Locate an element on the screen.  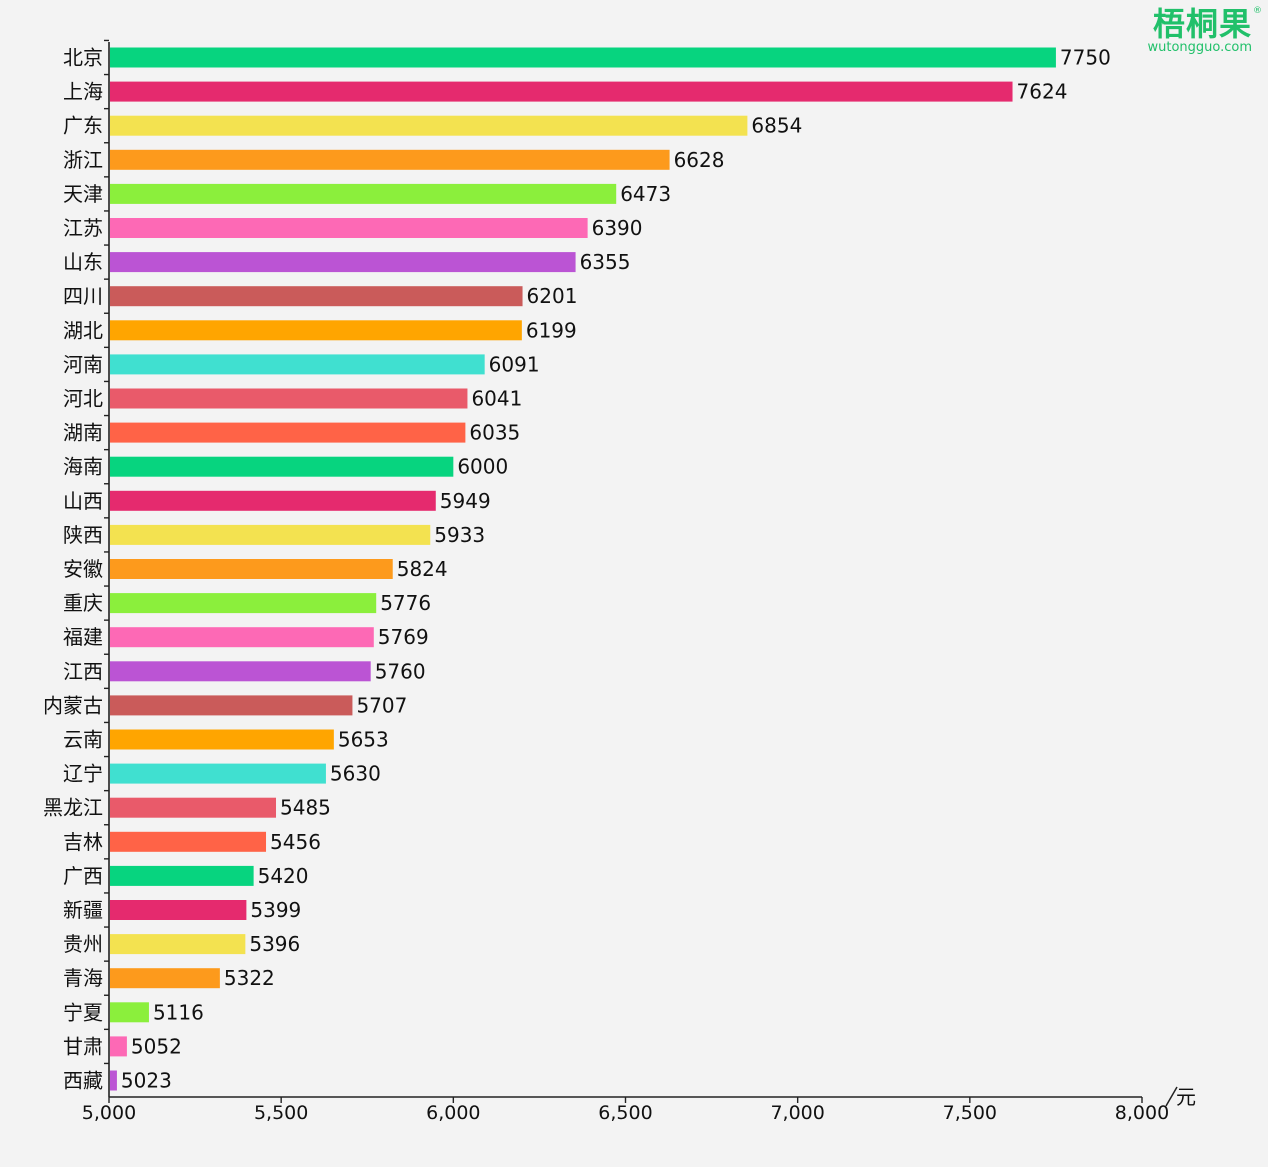
category-label: 江苏 is located at coordinates (83, 228).